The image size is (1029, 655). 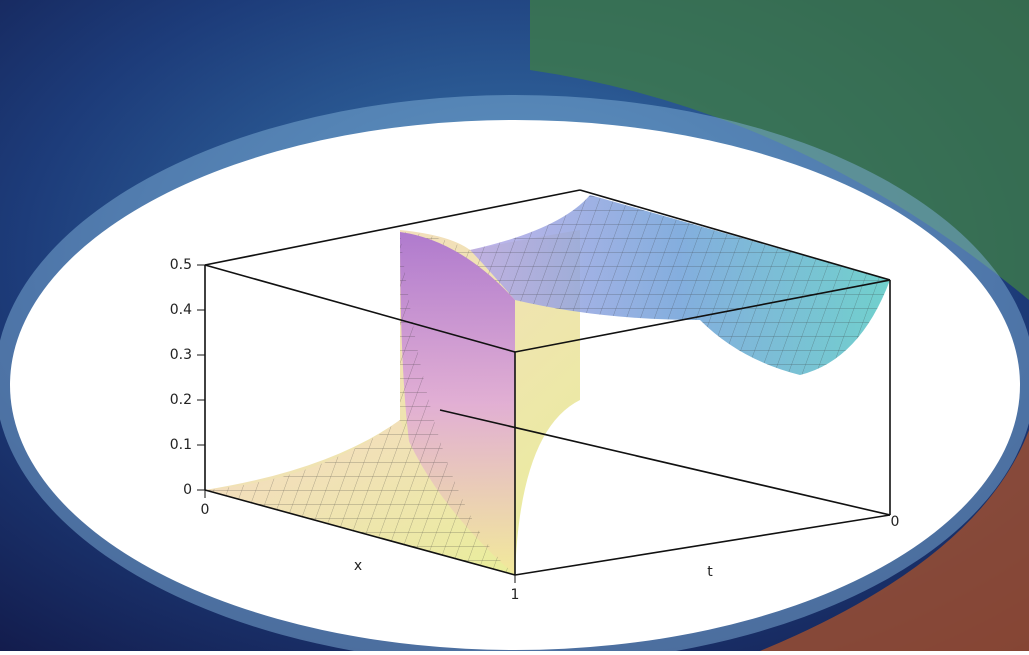 I want to click on x-axis-label: x, so click(x=358, y=566).